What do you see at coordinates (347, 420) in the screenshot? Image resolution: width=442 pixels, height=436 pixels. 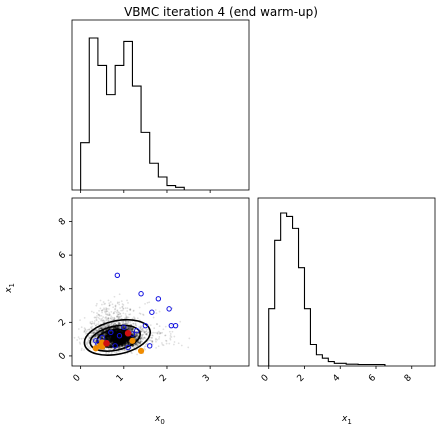 I see `x1-axis-label-right: x1` at bounding box center [347, 420].